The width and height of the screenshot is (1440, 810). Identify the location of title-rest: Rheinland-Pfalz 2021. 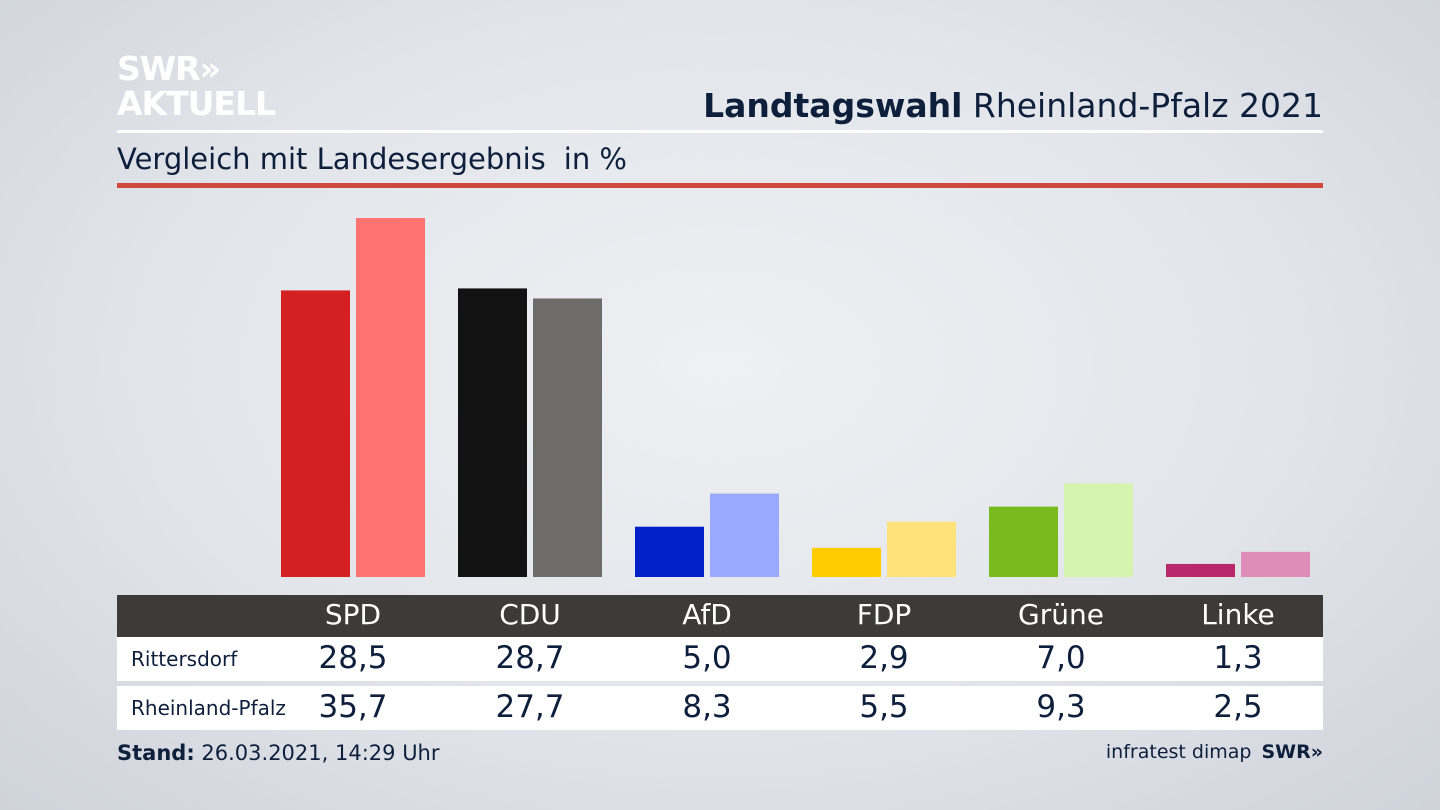
(1147, 105).